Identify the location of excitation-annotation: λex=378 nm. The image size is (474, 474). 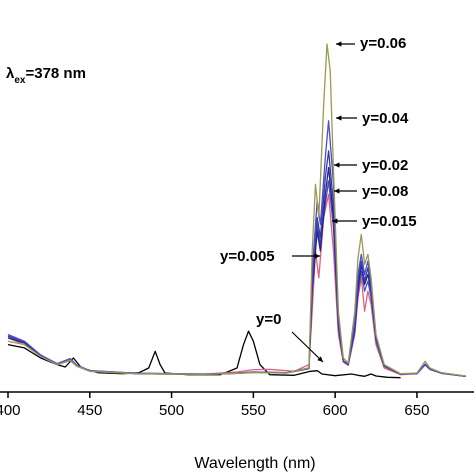
(46, 75).